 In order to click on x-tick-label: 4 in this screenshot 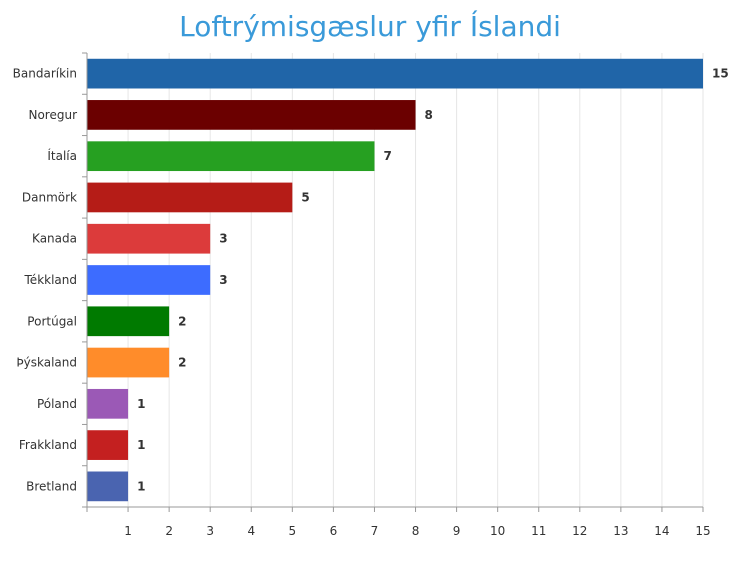, I will do `click(251, 531)`.